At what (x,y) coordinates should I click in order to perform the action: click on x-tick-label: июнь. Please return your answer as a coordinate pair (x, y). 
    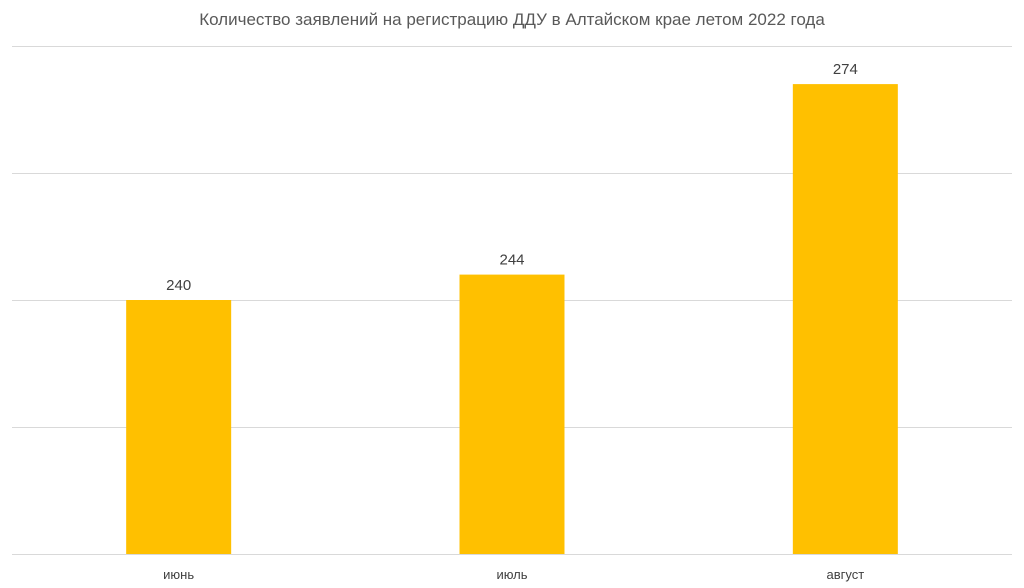
    Looking at the image, I should click on (178, 574).